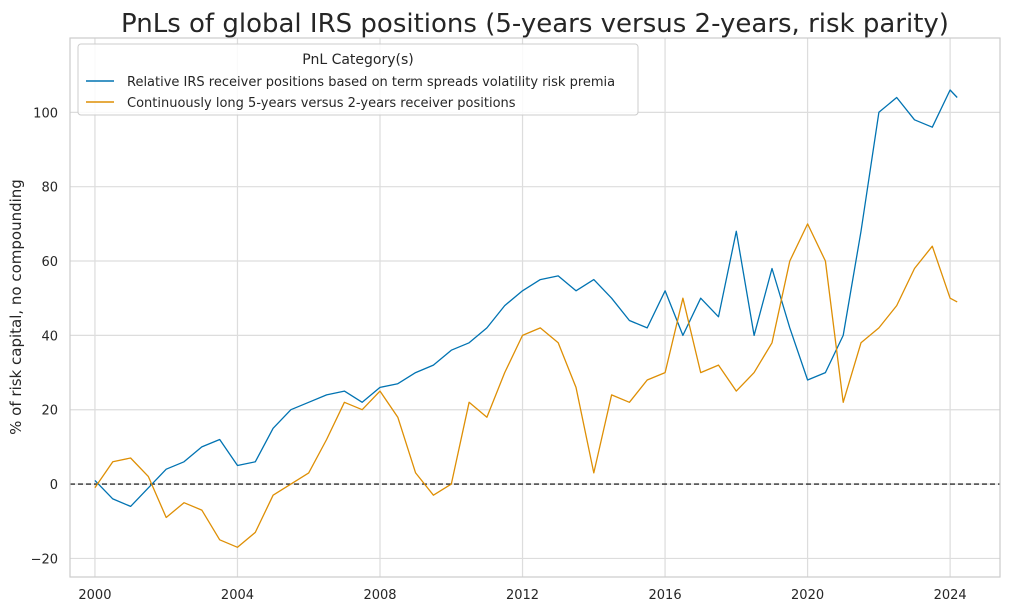  What do you see at coordinates (49, 411) in the screenshot?
I see `y-tick-label: 20` at bounding box center [49, 411].